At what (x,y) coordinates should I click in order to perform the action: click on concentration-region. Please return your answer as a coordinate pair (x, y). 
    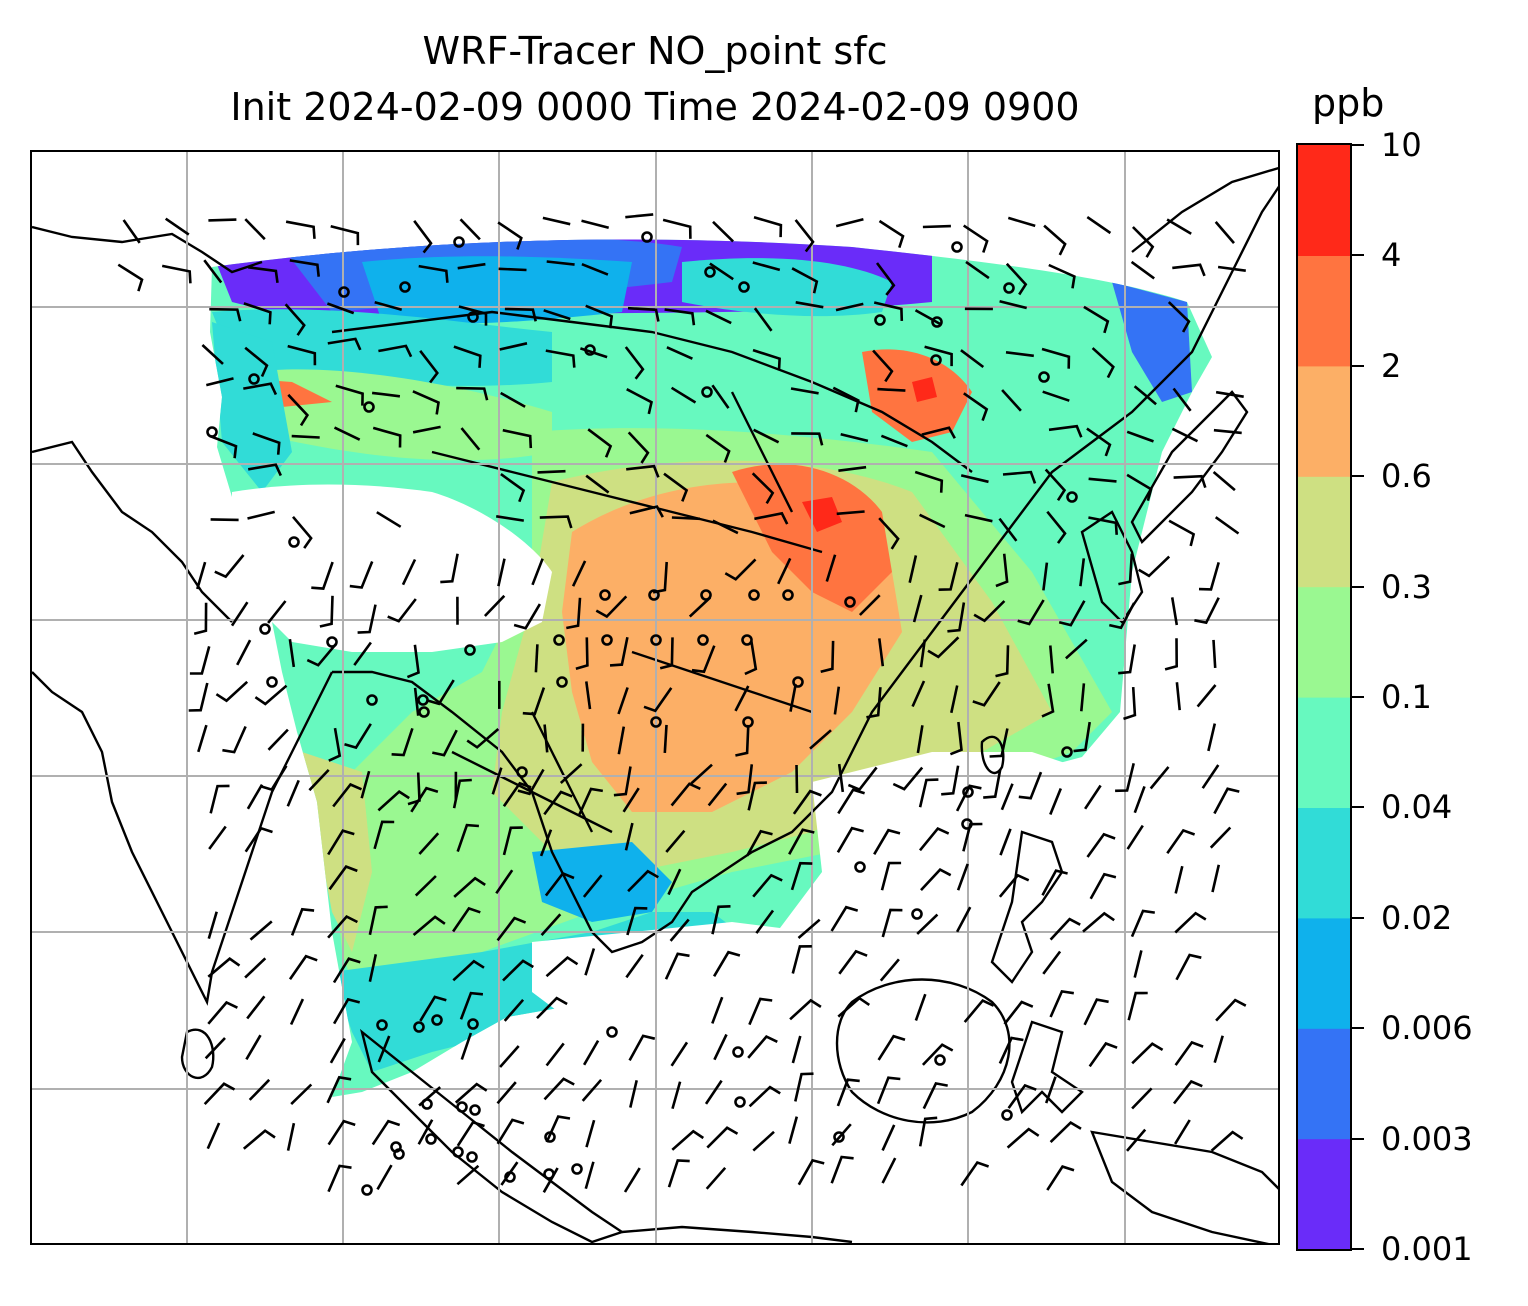
    Looking at the image, I should click on (692, 1085).